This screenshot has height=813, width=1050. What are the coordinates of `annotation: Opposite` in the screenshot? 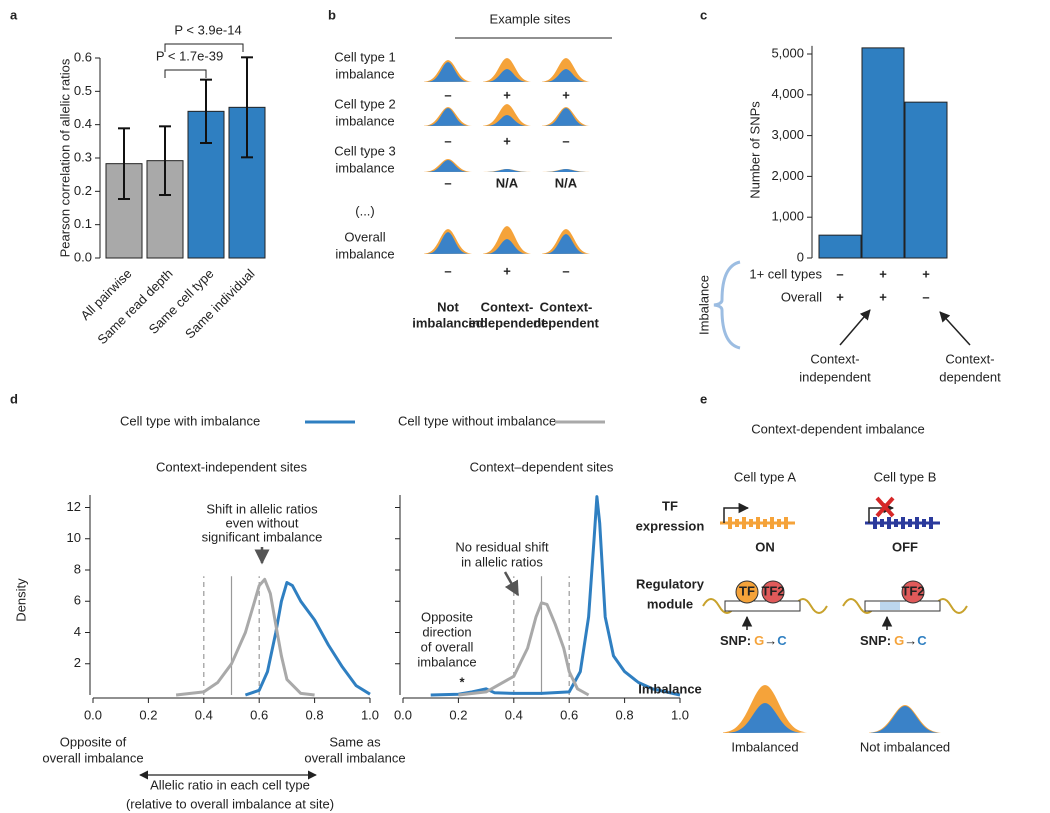 It's located at (447, 616).